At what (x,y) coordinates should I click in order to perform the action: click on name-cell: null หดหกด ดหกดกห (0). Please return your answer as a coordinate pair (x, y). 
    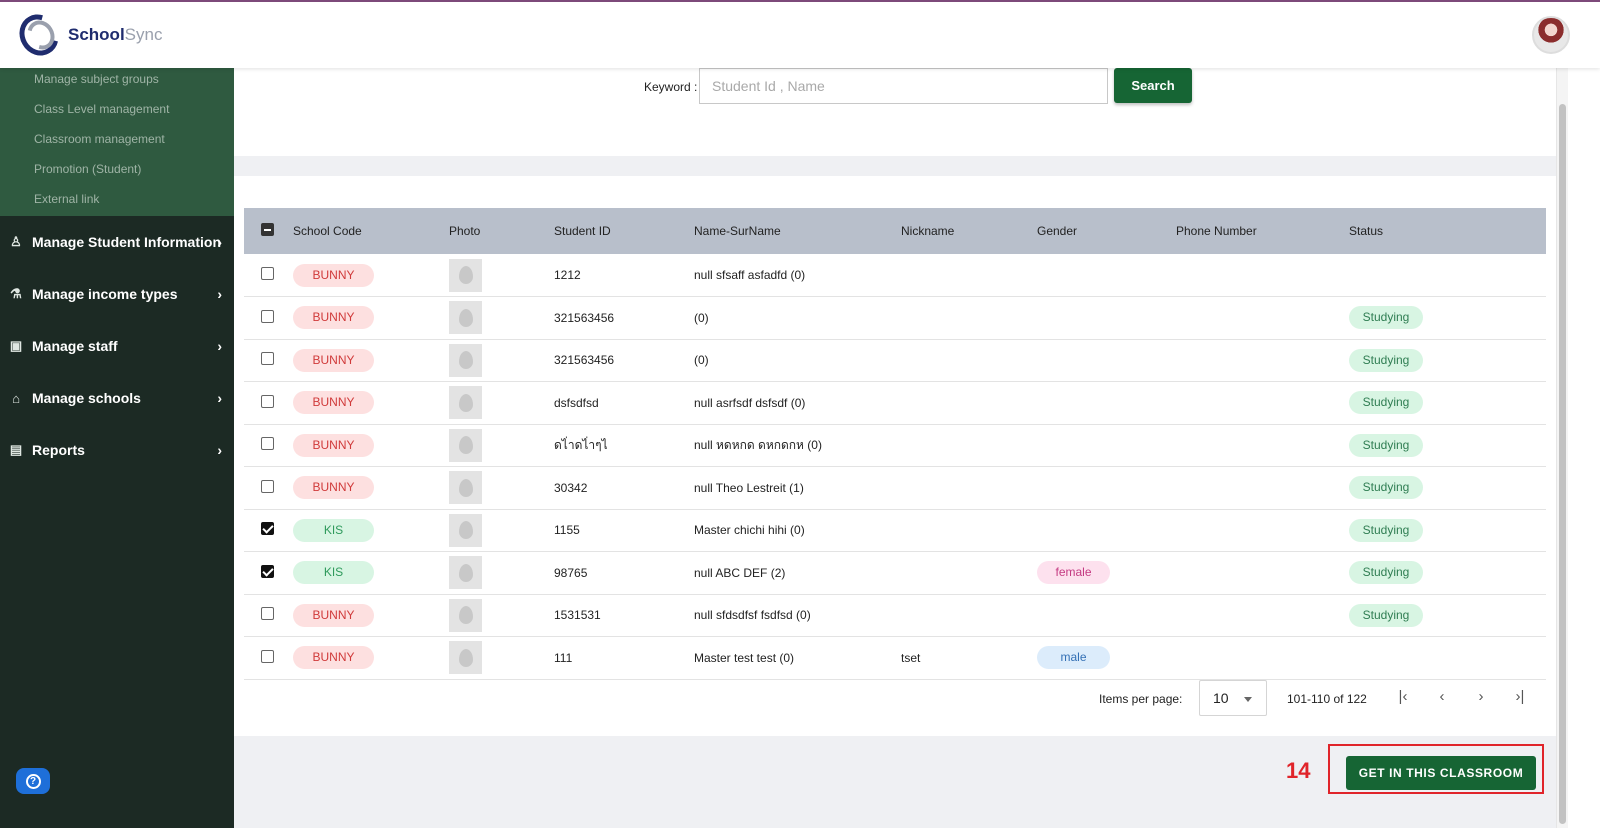
    Looking at the image, I should click on (758, 444).